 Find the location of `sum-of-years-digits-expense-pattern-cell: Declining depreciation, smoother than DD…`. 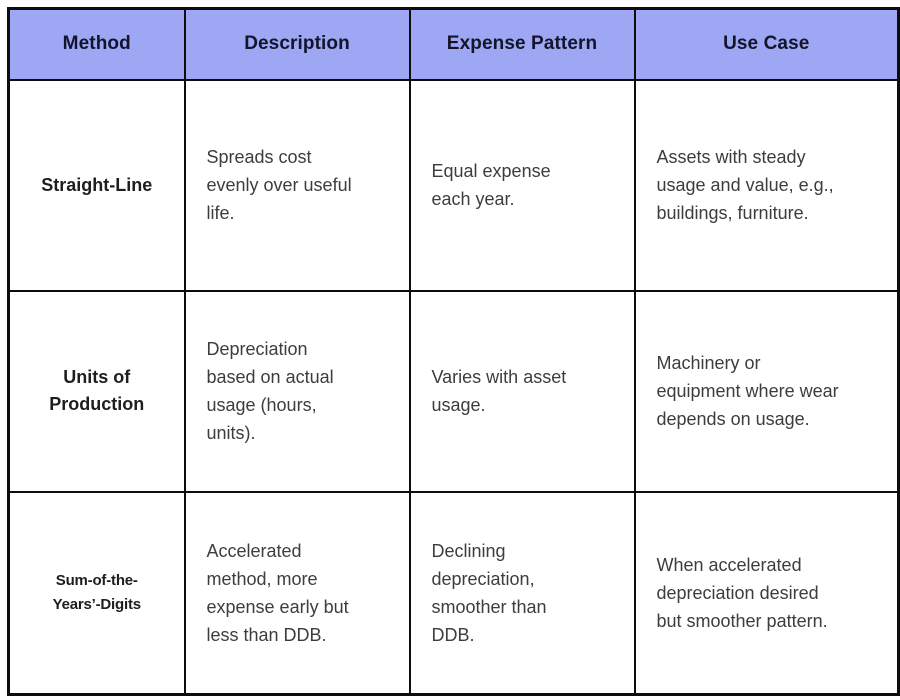

sum-of-years-digits-expense-pattern-cell: Declining depreciation, smoother than DD… is located at coordinates (522, 593).